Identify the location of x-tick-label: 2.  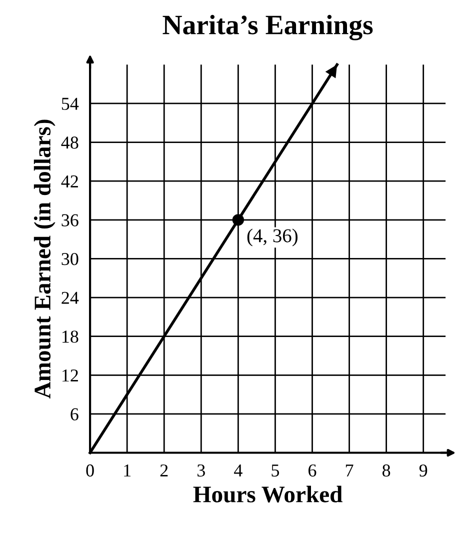
(164, 470).